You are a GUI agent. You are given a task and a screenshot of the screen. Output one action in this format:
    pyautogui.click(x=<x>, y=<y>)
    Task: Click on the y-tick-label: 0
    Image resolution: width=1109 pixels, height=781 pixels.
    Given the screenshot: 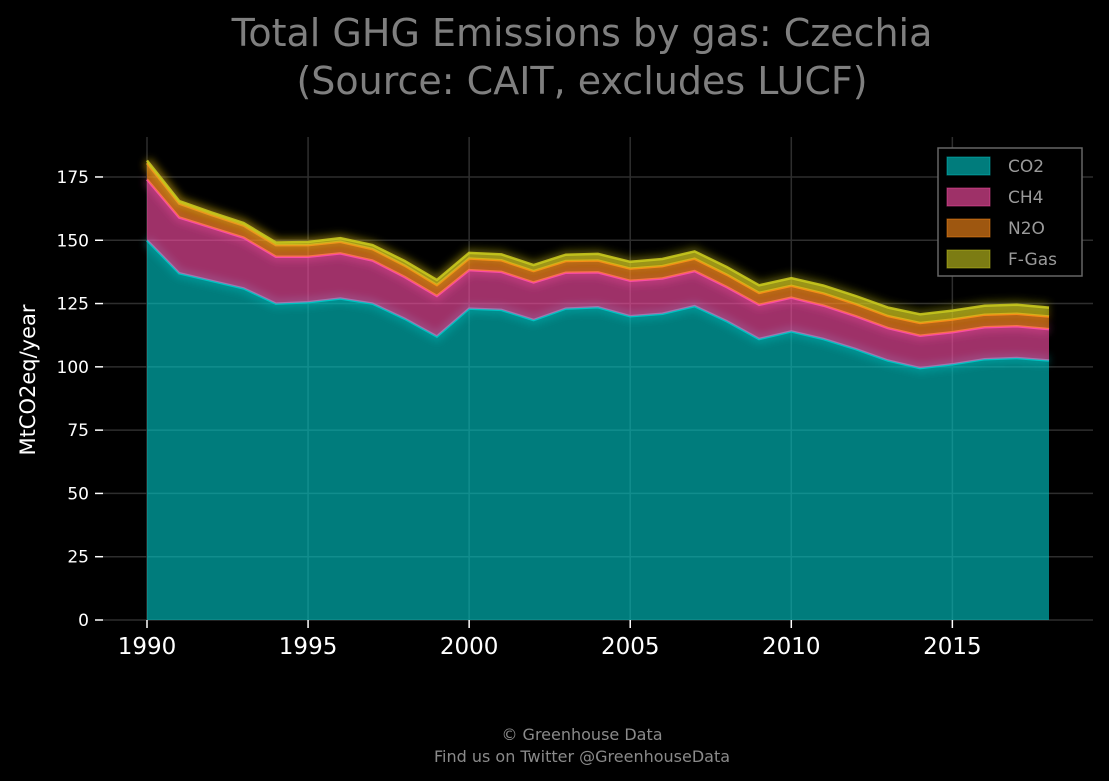 What is the action you would take?
    pyautogui.click(x=83, y=621)
    